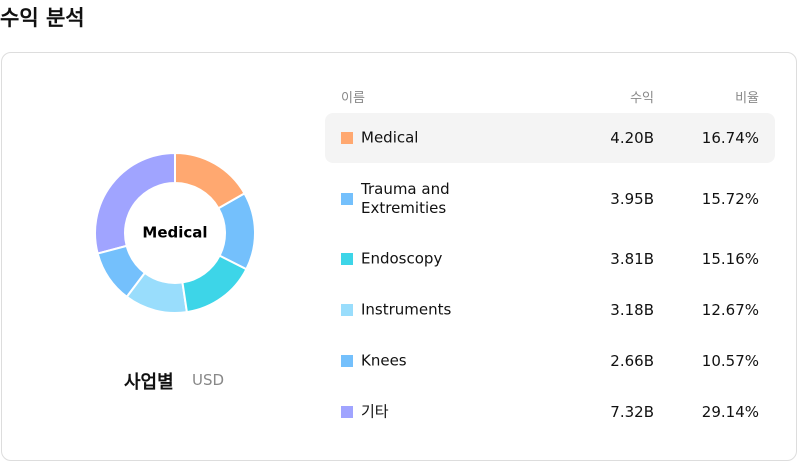  I want to click on row-revenue: 4.20B, so click(632, 138).